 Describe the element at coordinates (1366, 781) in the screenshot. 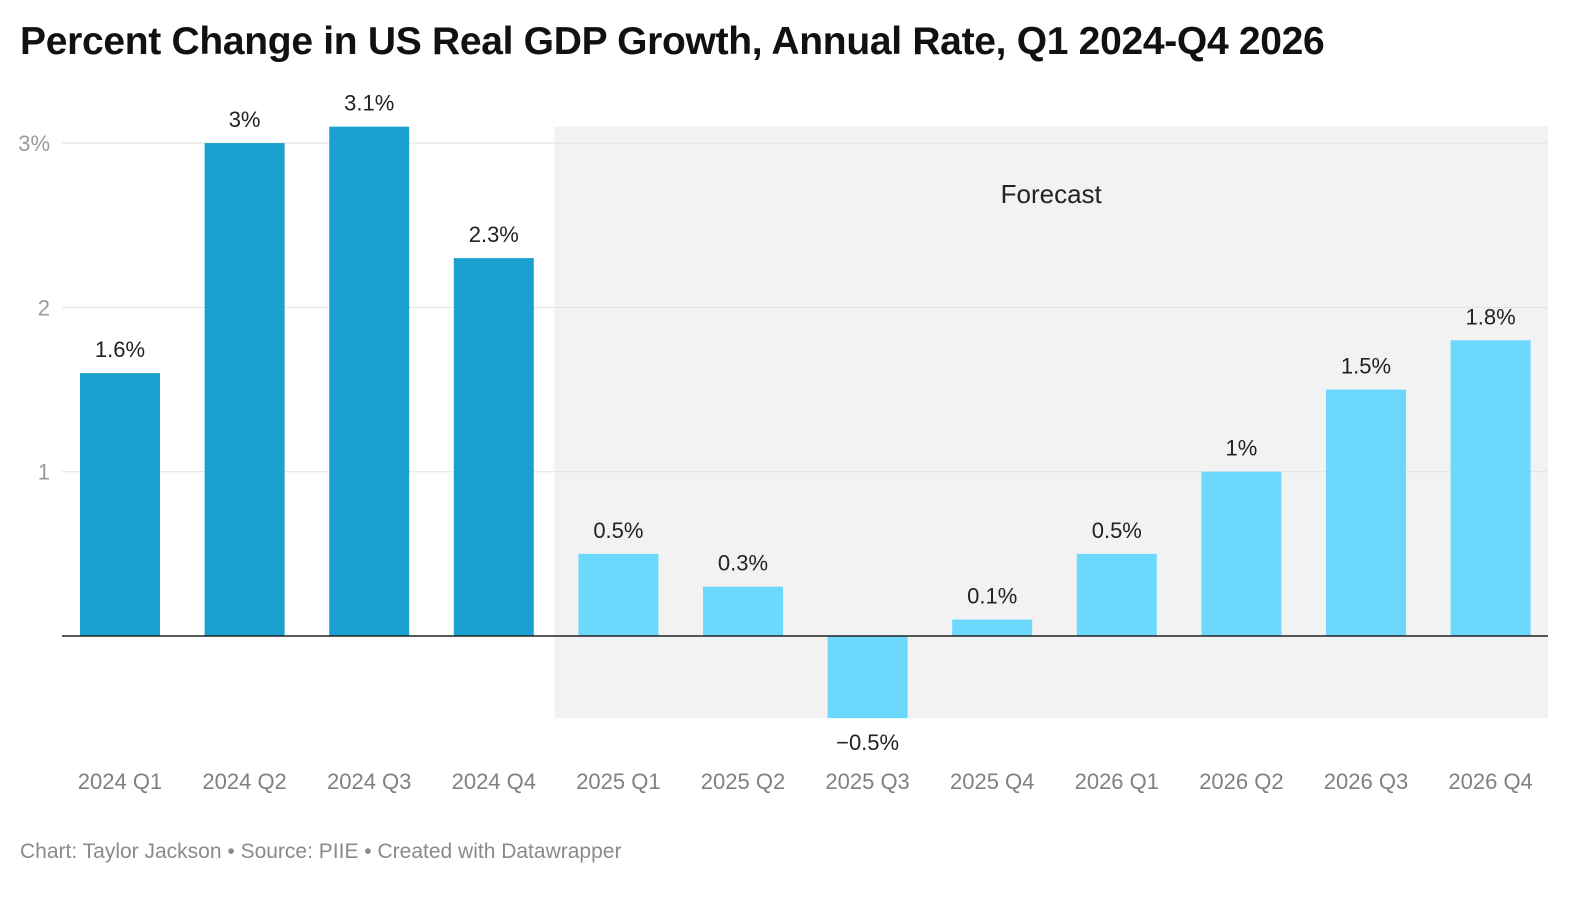

I see `x-tick-label: 2026 Q3` at that location.